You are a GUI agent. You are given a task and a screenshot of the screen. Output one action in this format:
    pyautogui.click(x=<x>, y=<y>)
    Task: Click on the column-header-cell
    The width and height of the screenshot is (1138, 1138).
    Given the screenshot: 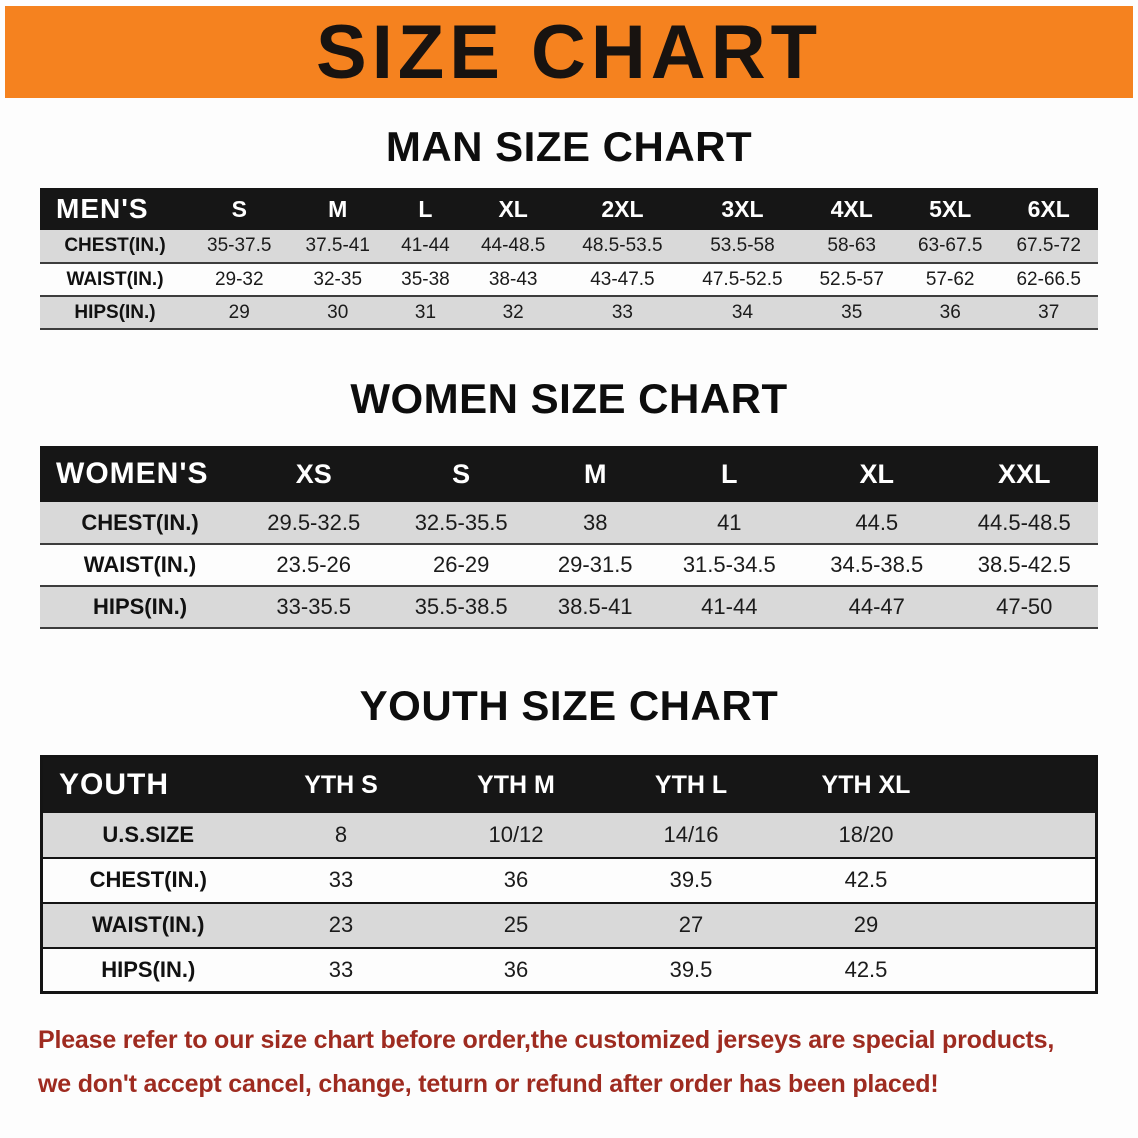 What is the action you would take?
    pyautogui.click(x=1025, y=784)
    